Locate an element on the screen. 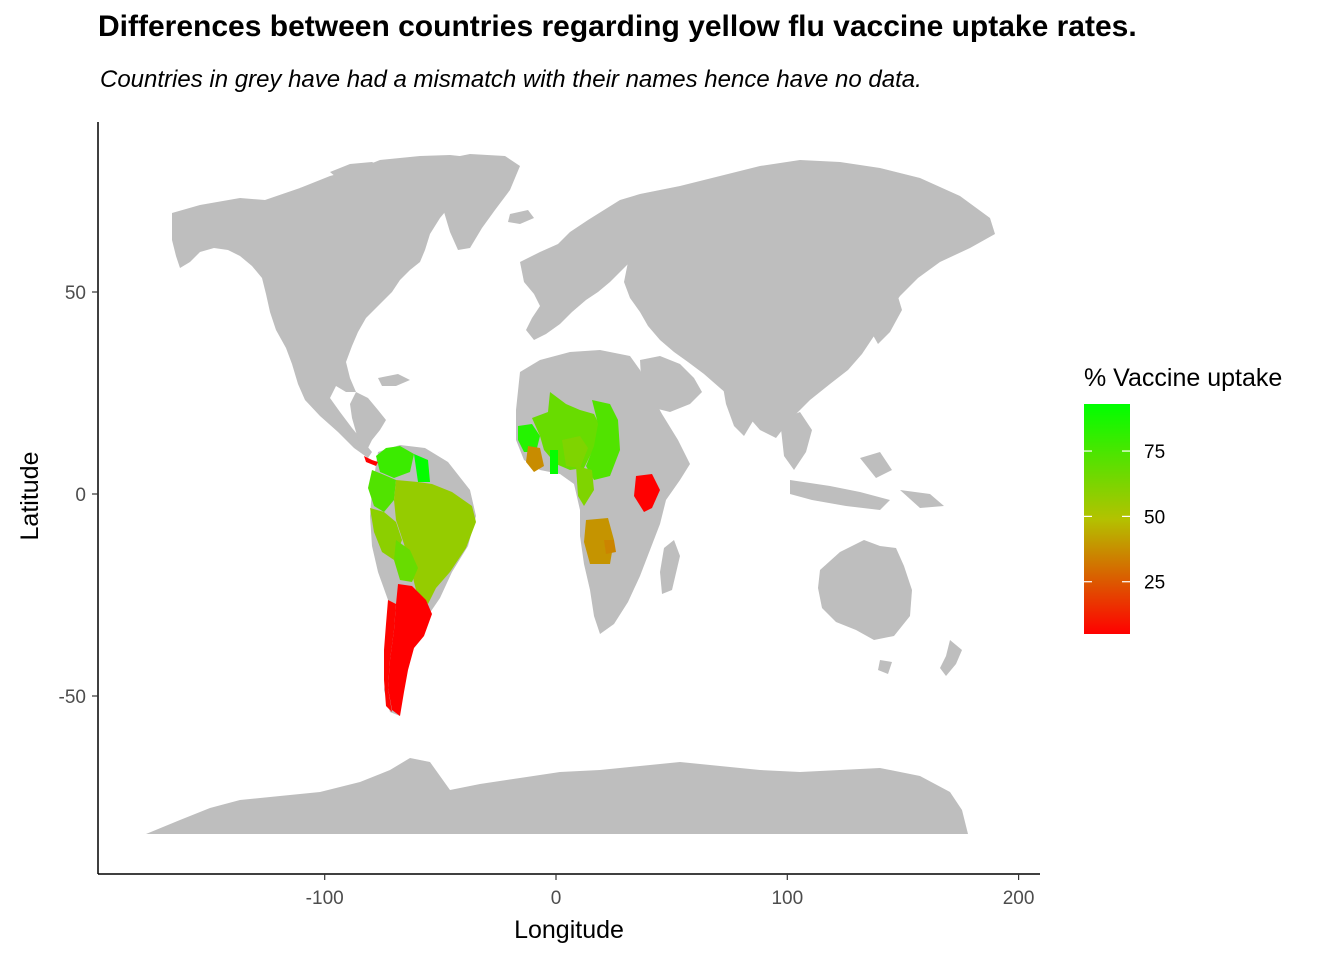 The image size is (1344, 960). region-west-africa-coast is located at coordinates (529, 438).